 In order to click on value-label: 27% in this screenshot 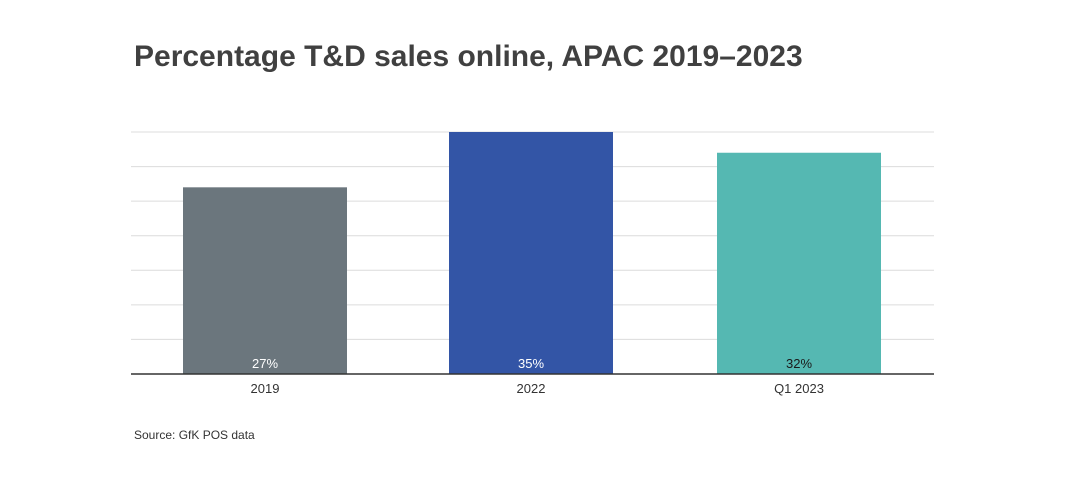, I will do `click(265, 363)`.